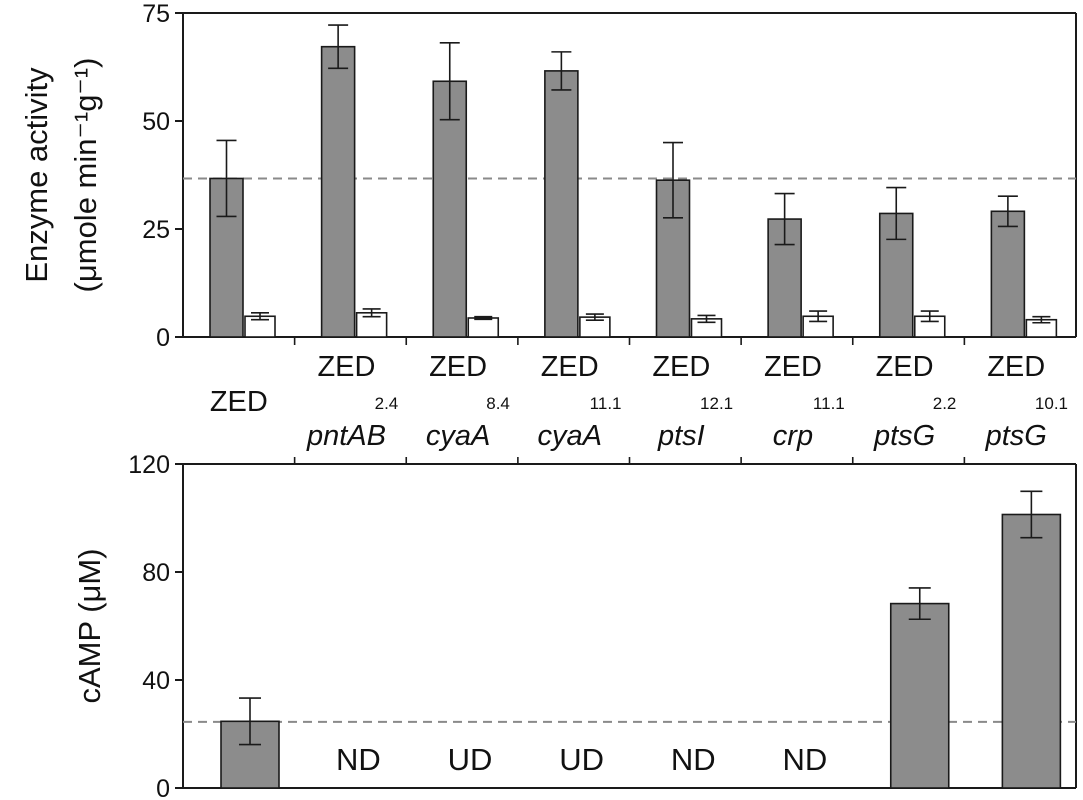 The width and height of the screenshot is (1083, 800). I want to click on y-tick-label: 50, so click(156, 122).